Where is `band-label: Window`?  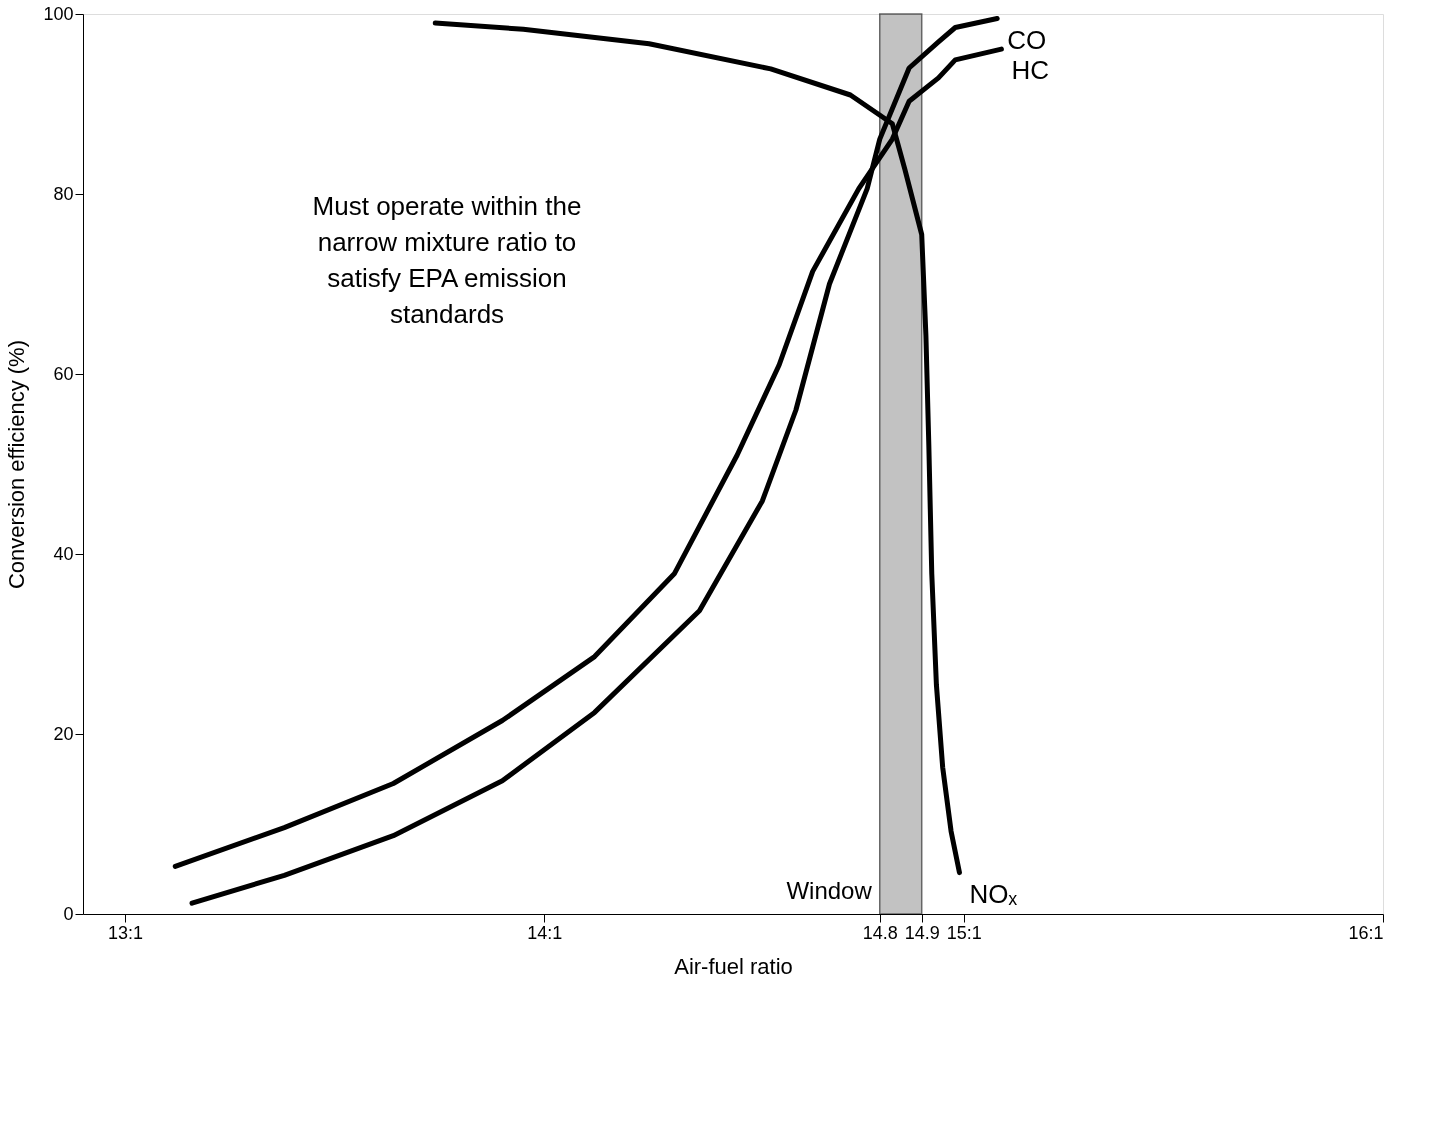 band-label: Window is located at coordinates (829, 890).